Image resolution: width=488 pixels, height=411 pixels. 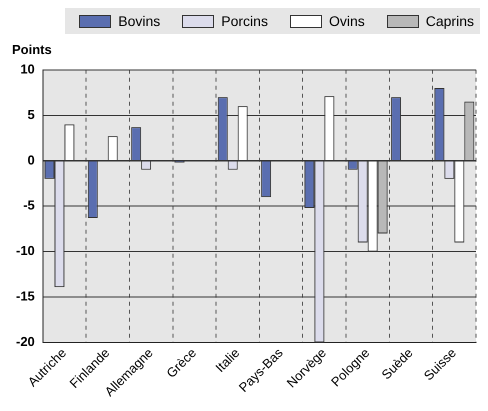 I want to click on x-tick-label: Italie, so click(x=227, y=360).